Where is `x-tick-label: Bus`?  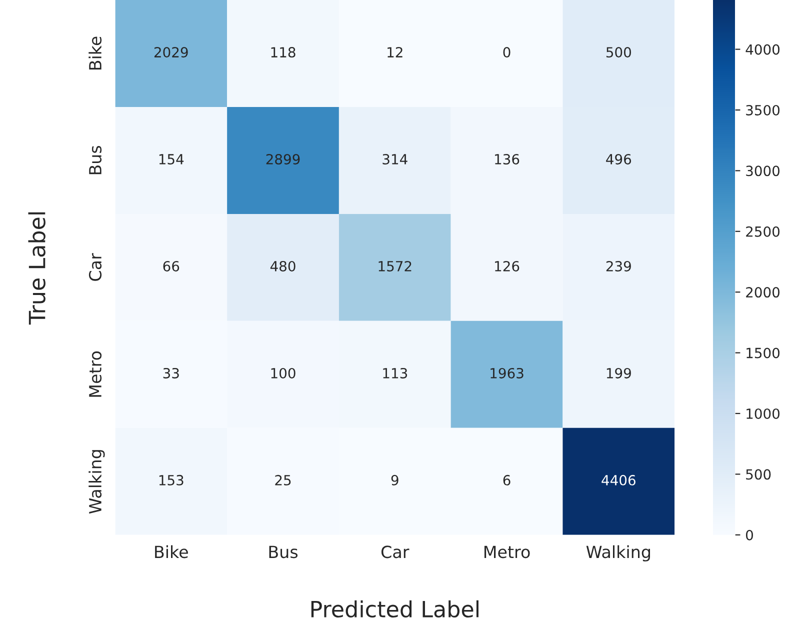
x-tick-label: Bus is located at coordinates (283, 552).